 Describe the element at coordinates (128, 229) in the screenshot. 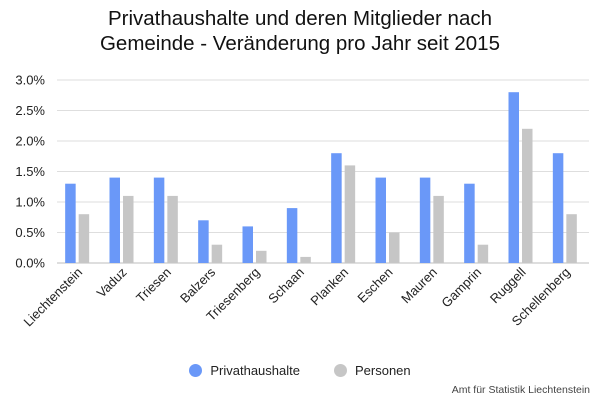

I see `bar-personen-vaduz` at that location.